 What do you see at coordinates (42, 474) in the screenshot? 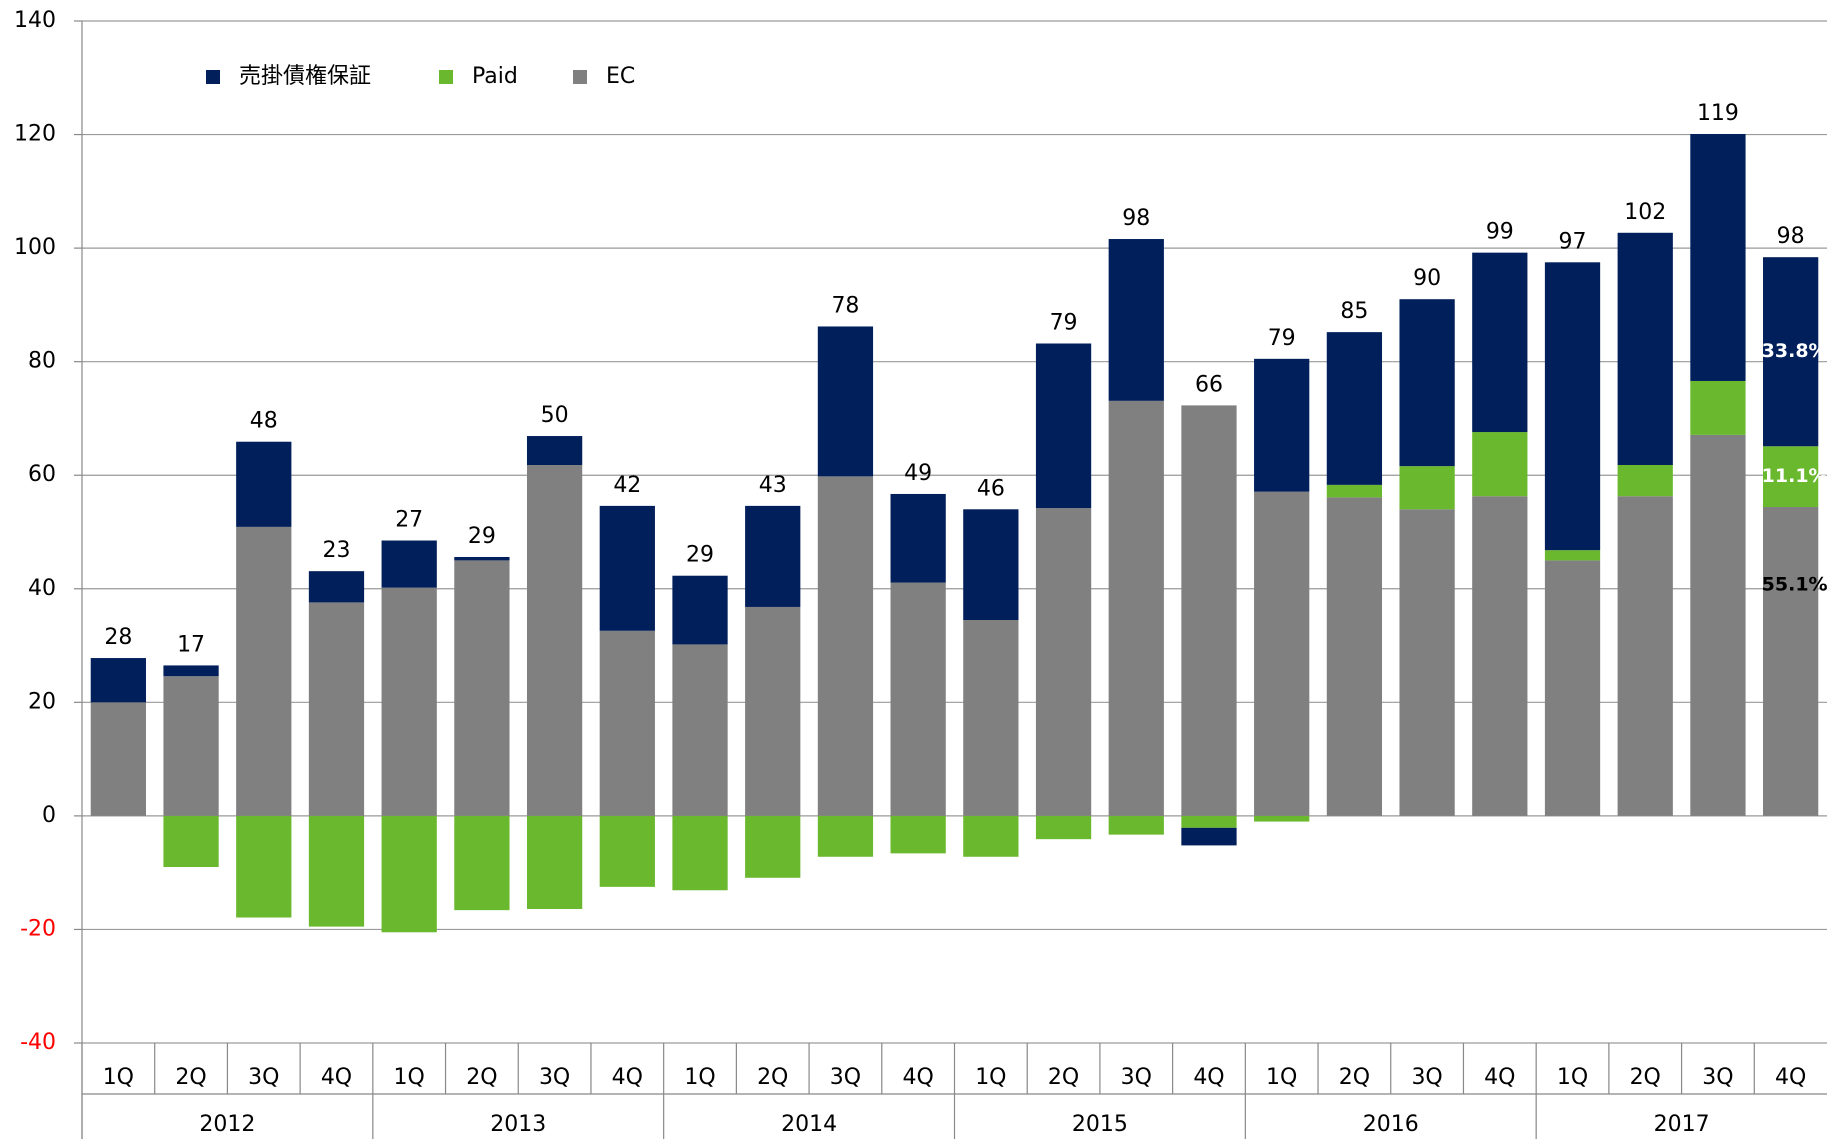
I see `y-tick-label: 60` at bounding box center [42, 474].